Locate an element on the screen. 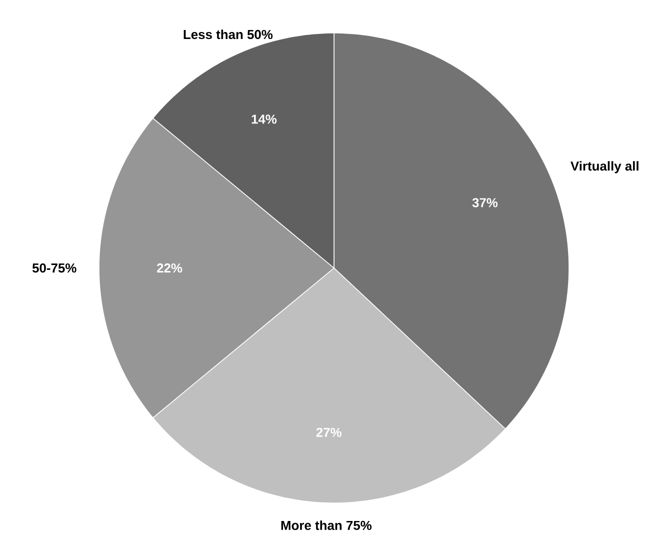 The width and height of the screenshot is (652, 544). slice-label: Less than 50% is located at coordinates (228, 35).